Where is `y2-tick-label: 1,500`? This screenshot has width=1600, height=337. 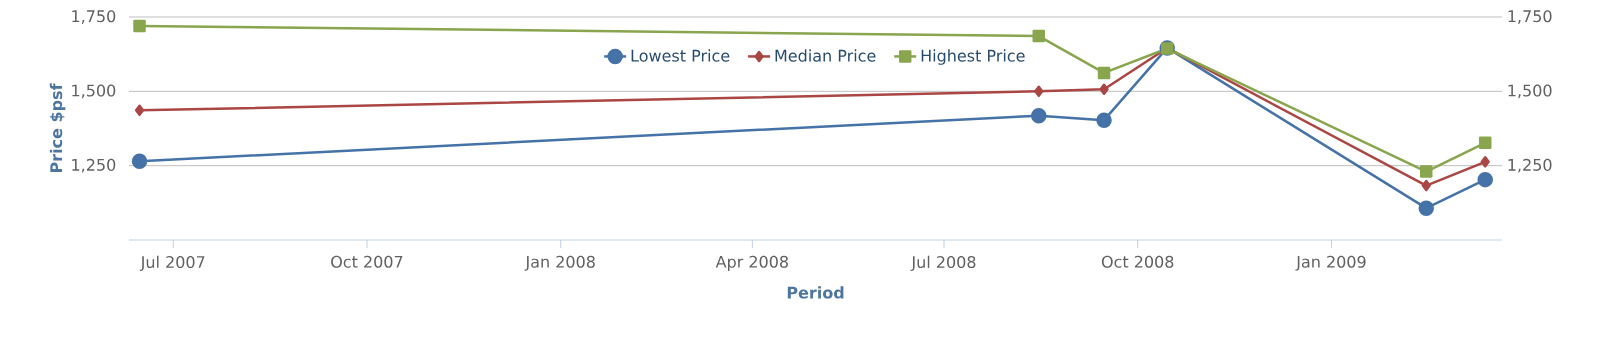 y2-tick-label: 1,500 is located at coordinates (1530, 91).